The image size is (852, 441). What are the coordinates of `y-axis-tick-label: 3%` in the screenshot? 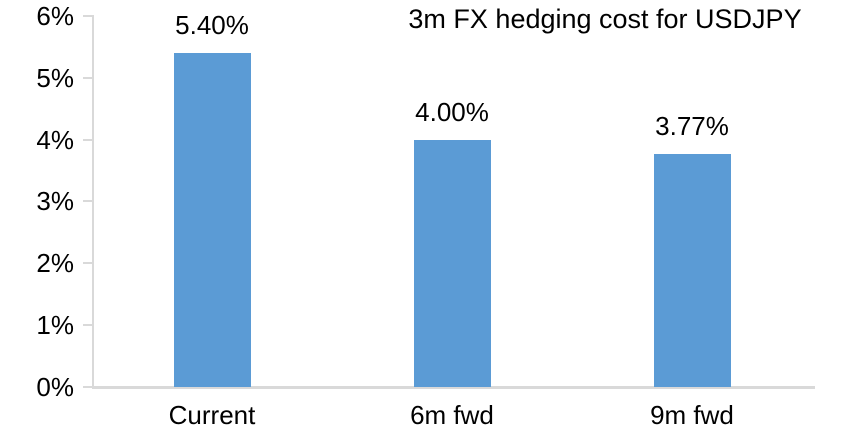 It's located at (55, 201).